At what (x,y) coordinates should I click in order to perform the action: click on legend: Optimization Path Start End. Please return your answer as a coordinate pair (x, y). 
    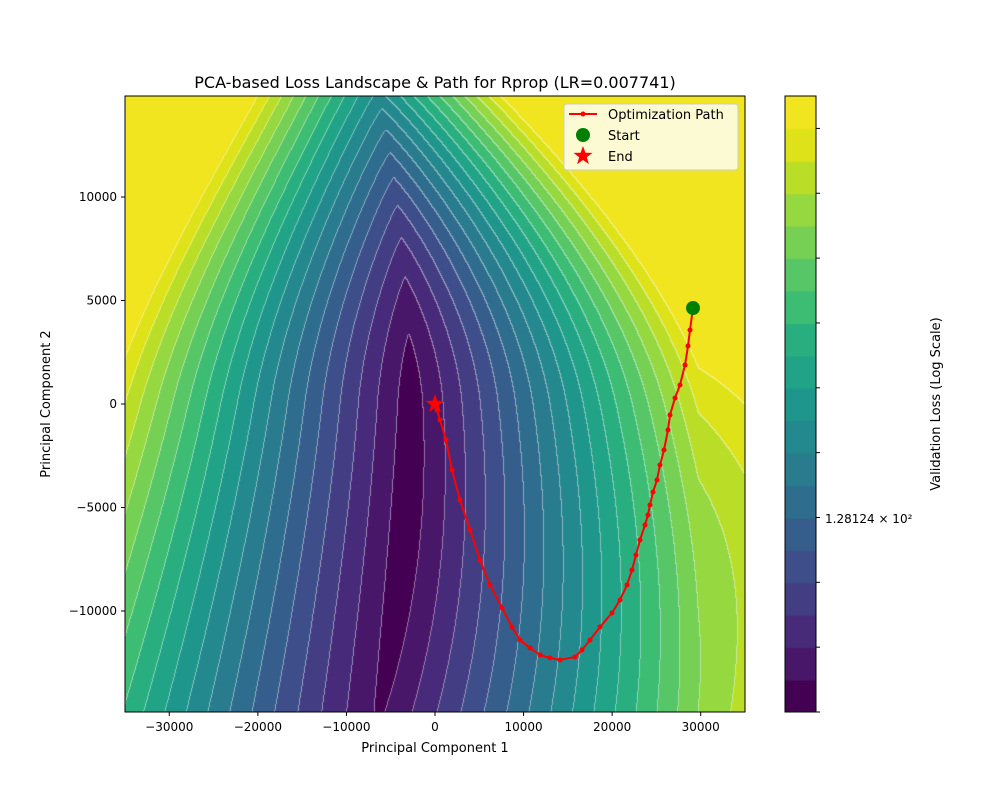
    Looking at the image, I should click on (651, 137).